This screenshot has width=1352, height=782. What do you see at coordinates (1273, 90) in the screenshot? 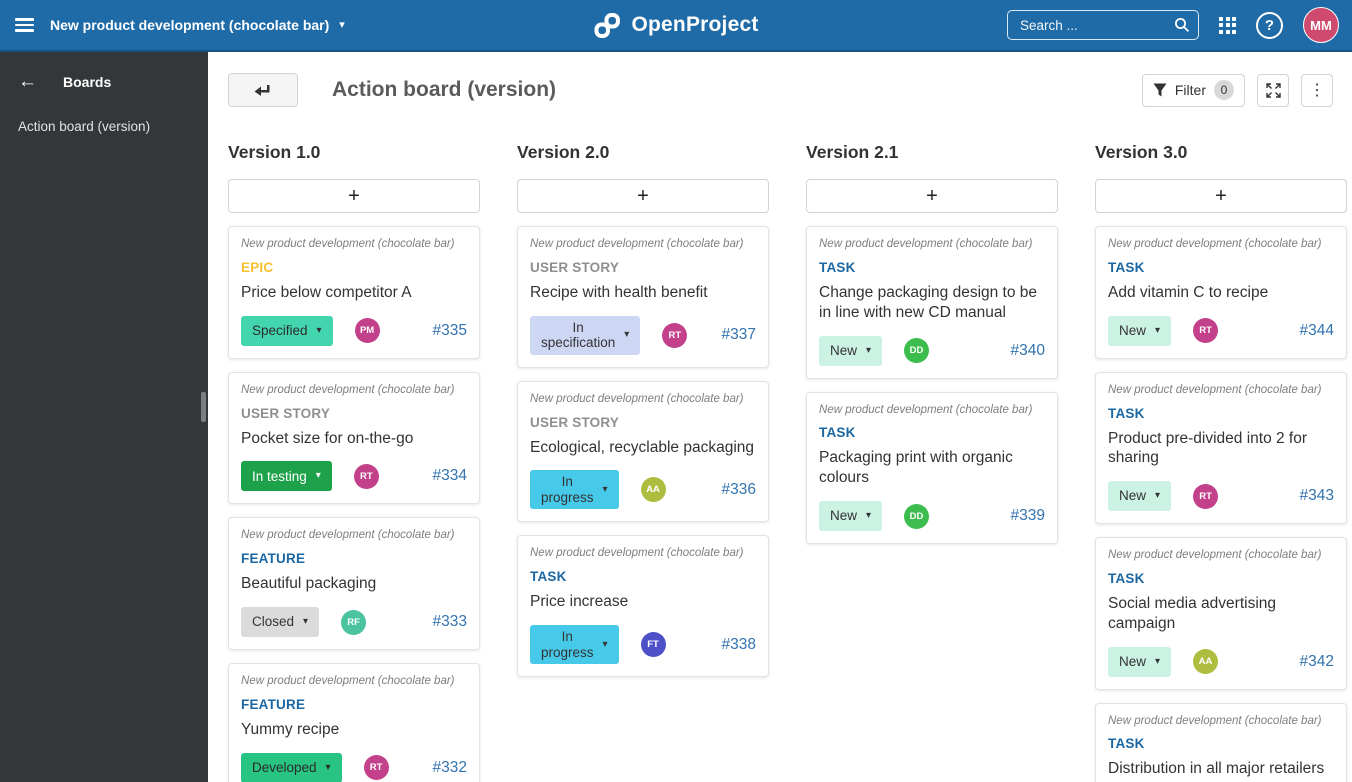
I see `fullscreen-button` at bounding box center [1273, 90].